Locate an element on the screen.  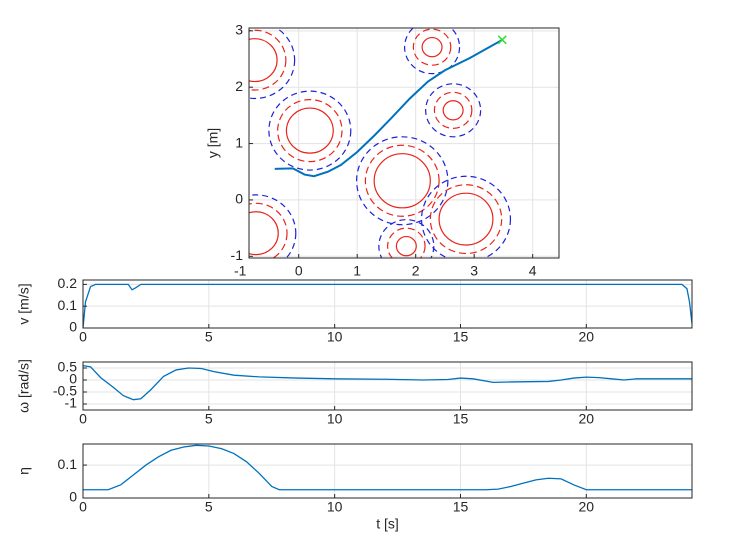
y-tick-label: 3 is located at coordinates (239, 30).